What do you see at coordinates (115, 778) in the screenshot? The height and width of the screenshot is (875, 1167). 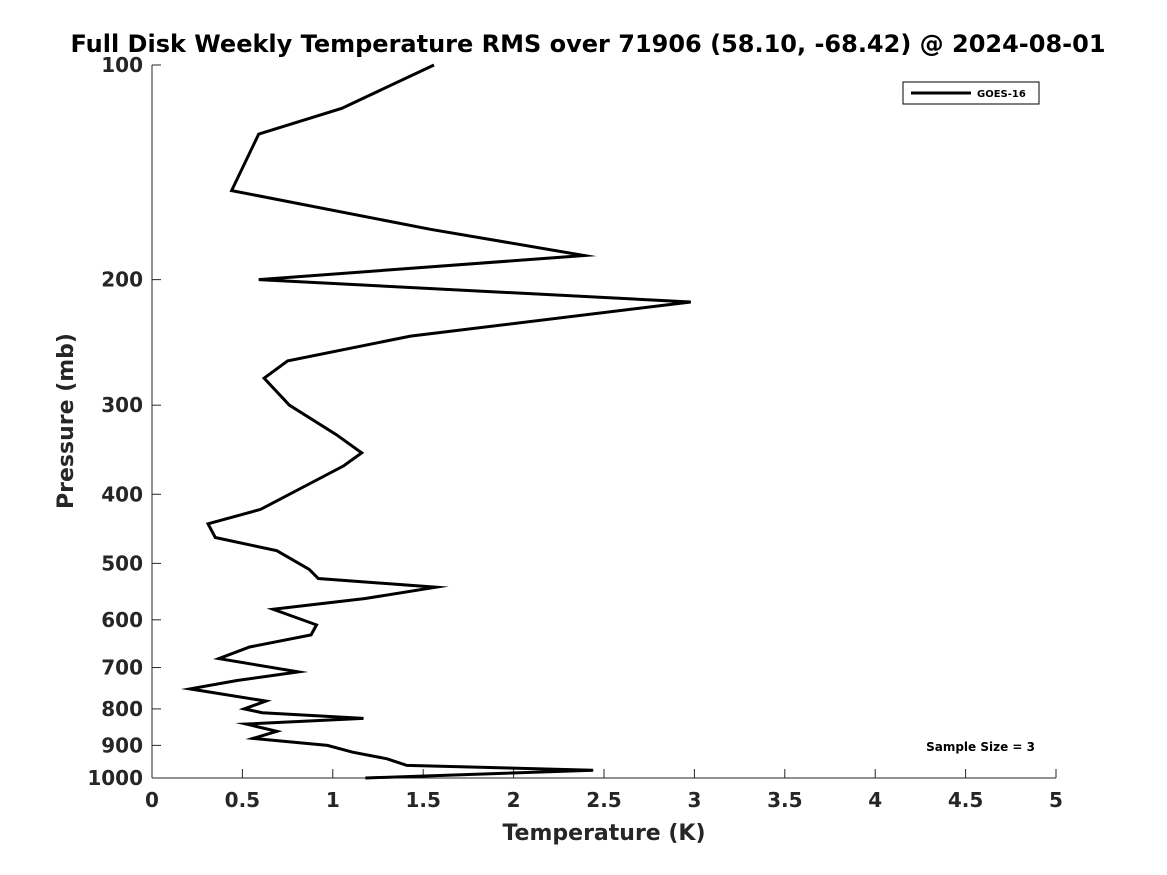 I see `y-tick-label: 1000` at bounding box center [115, 778].